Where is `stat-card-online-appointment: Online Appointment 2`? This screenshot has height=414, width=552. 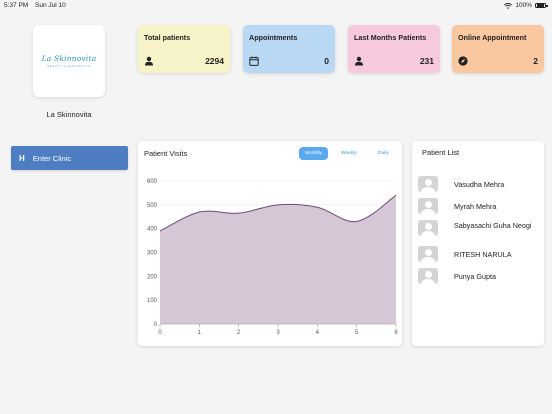 stat-card-online-appointment: Online Appointment 2 is located at coordinates (498, 49).